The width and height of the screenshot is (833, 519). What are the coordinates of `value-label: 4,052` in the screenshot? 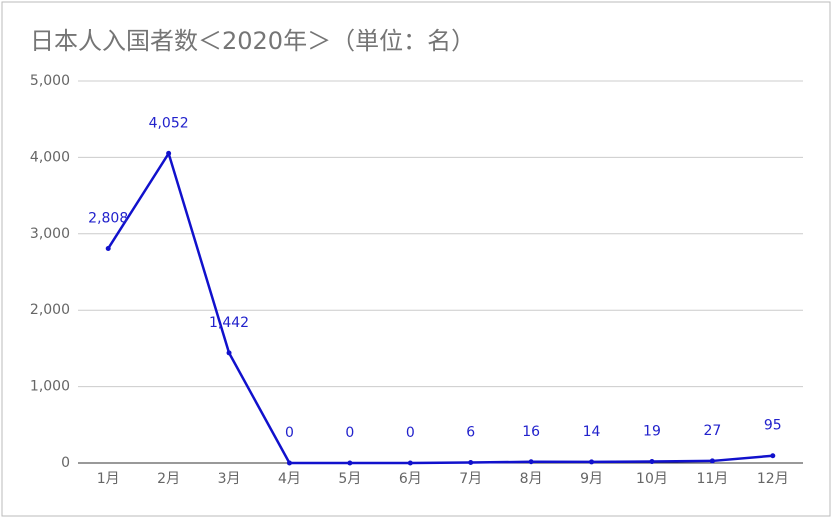 It's located at (169, 123).